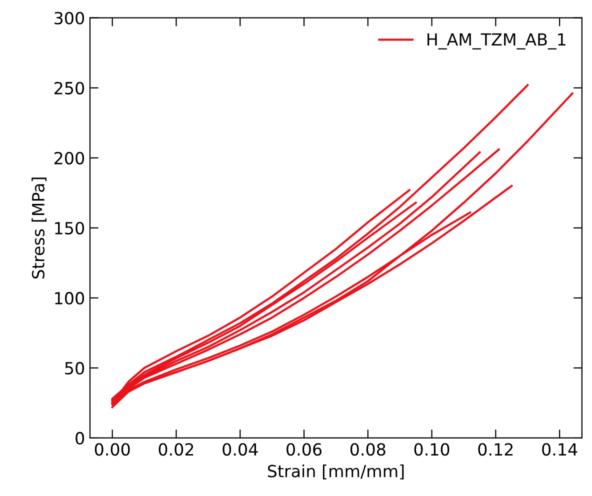 This screenshot has width=592, height=496. Describe the element at coordinates (69, 158) in the screenshot. I see `y-tick-label: 200` at that location.